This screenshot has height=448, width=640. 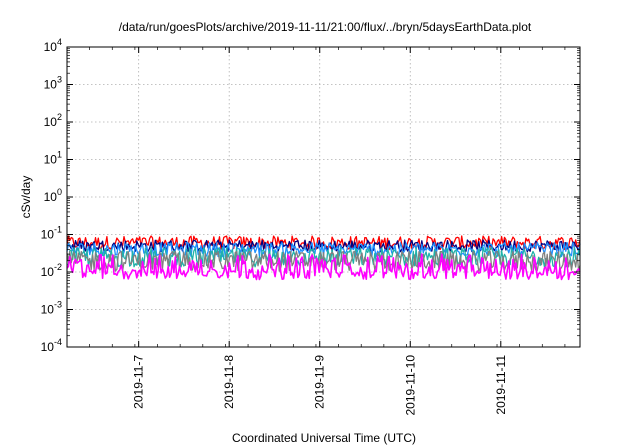 I want to click on y-tick-label: 10³, so click(x=53, y=83).